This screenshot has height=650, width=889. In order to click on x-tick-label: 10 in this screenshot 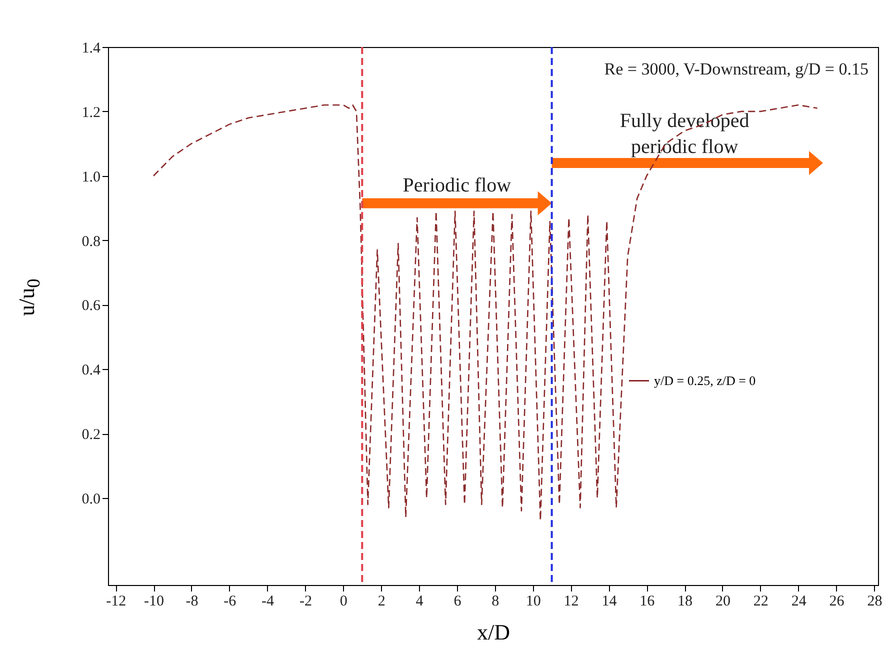, I will do `click(533, 602)`.